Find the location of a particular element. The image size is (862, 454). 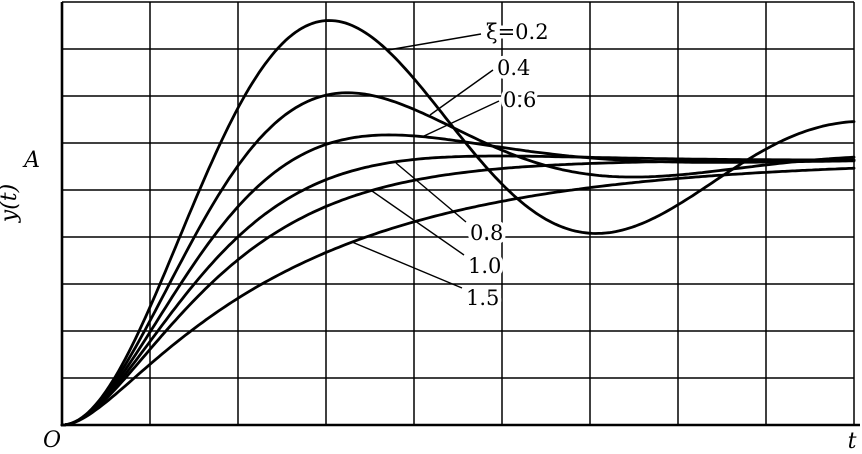

curve-label-halo: 0.4 is located at coordinates (513, 68).